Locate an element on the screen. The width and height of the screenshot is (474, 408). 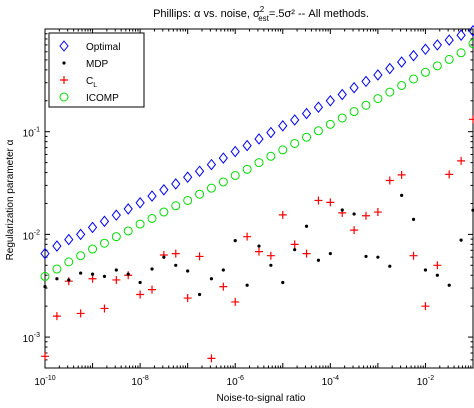
title-middle: vs. noise, is located at coordinates (226, 14).